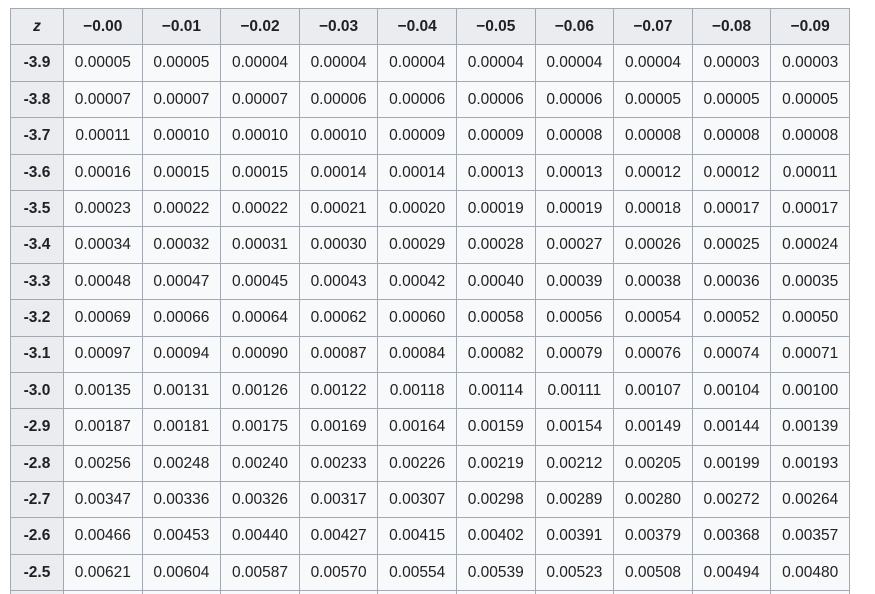 This screenshot has width=875, height=594. I want to click on value-cell: 0.00020, so click(417, 208).